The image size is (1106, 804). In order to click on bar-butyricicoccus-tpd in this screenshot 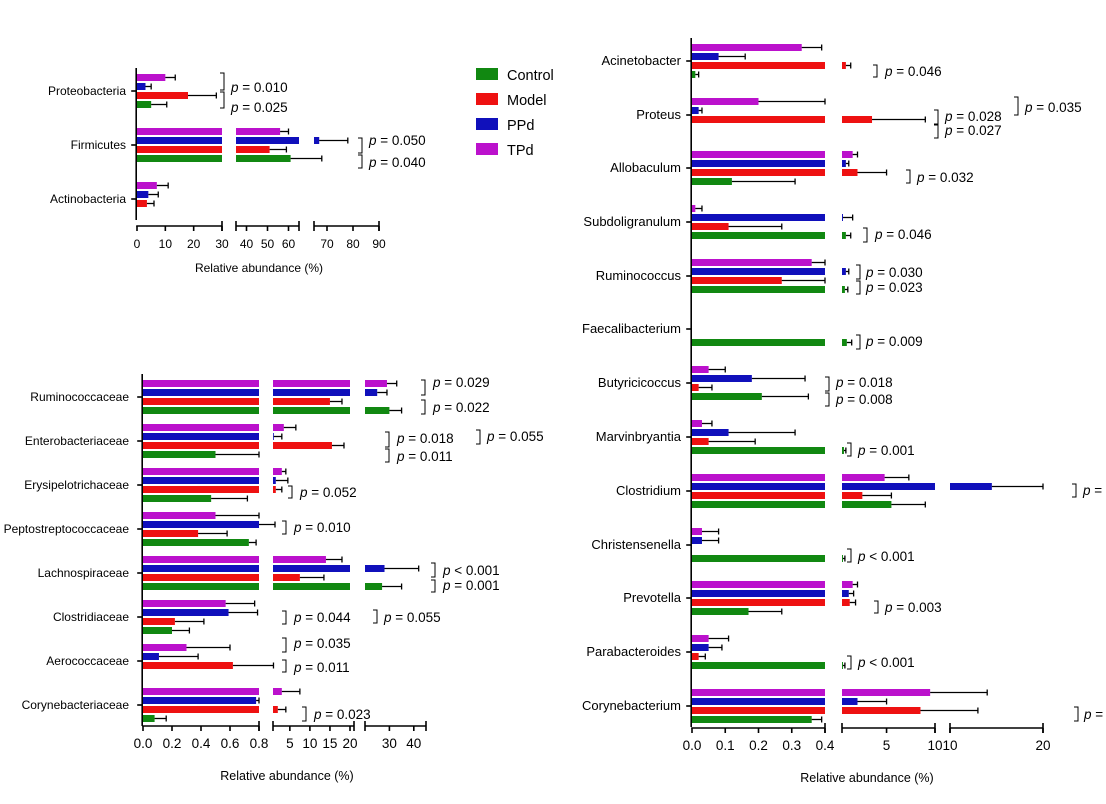, I will do `click(700, 369)`.